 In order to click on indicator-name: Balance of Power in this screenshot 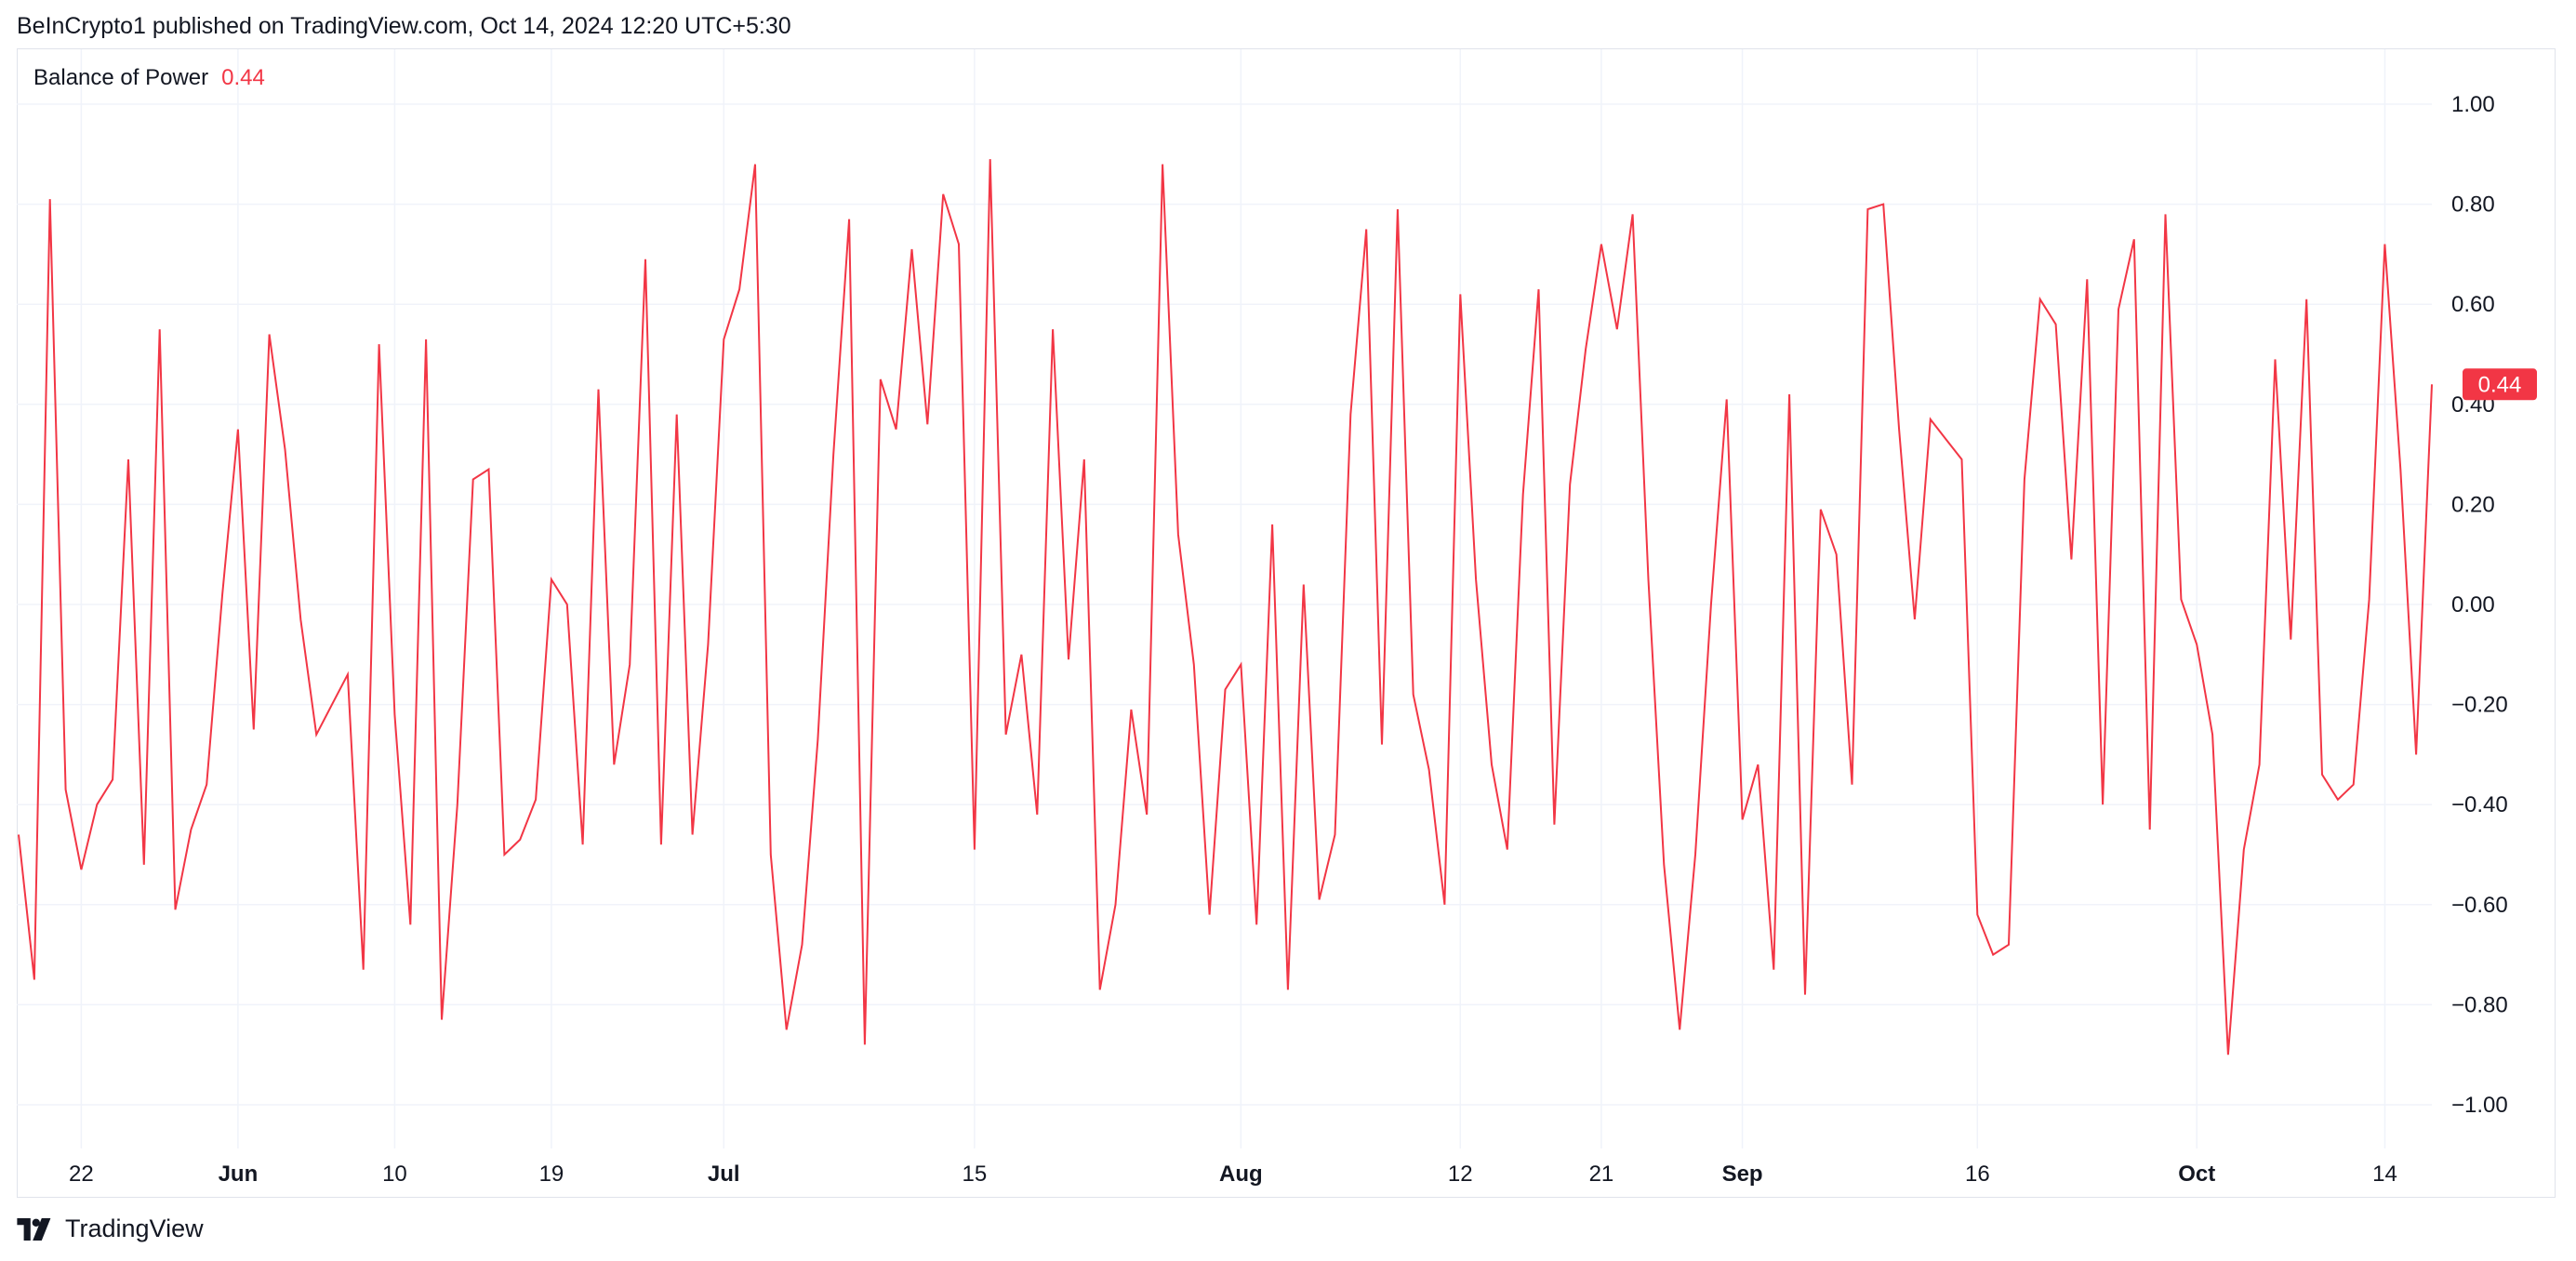, I will do `click(121, 77)`.